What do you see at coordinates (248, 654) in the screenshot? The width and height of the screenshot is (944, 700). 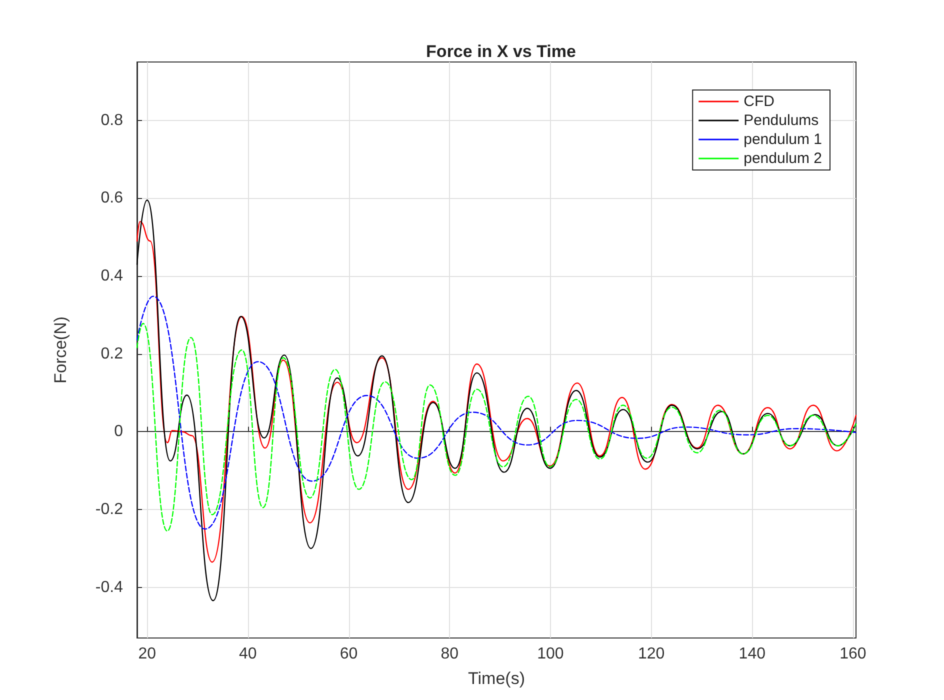 I see `x-tick-label: 40` at bounding box center [248, 654].